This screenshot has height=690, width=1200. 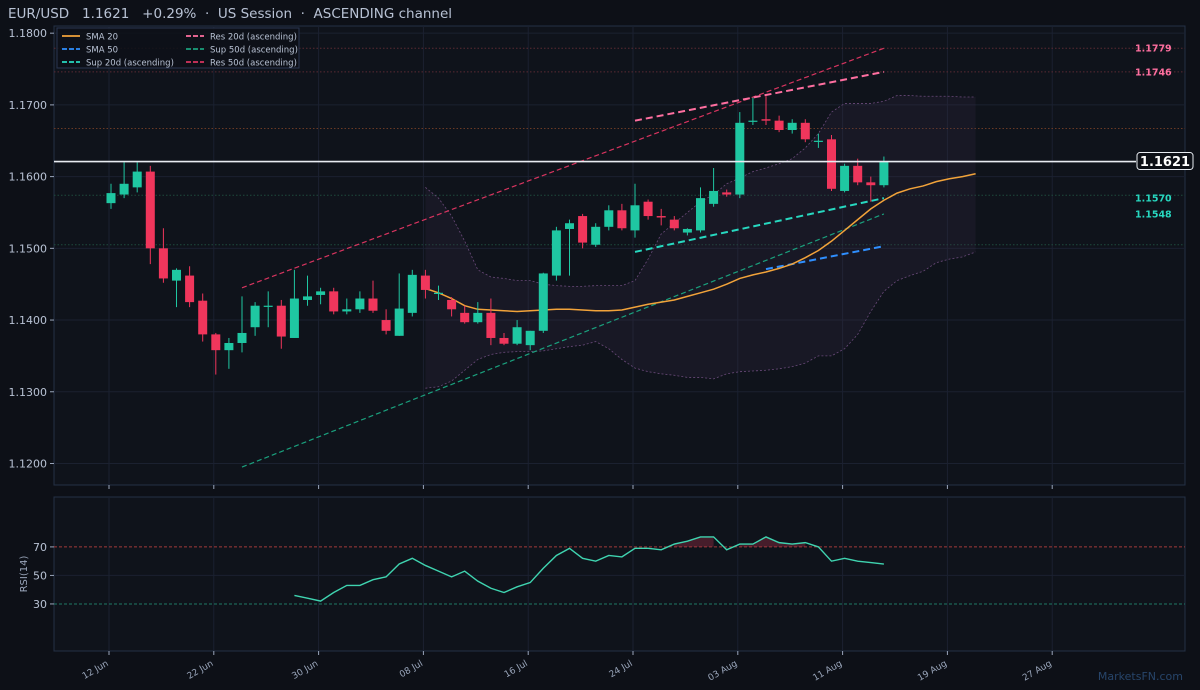 I want to click on series-line-sup-20d-ascending-, so click(x=759, y=225).